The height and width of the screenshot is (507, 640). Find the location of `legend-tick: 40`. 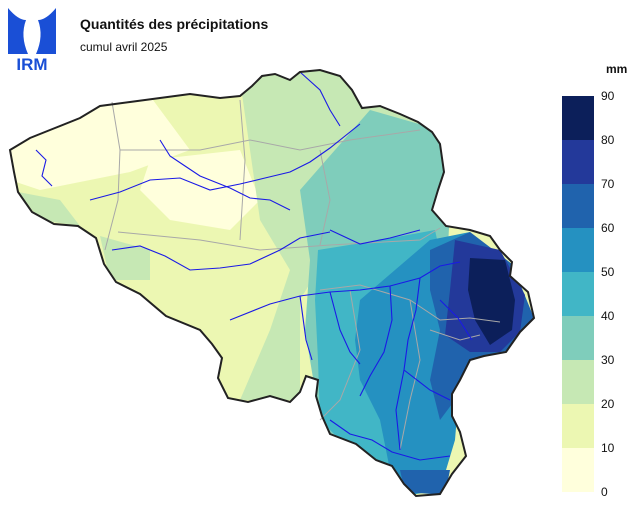

legend-tick: 40 is located at coordinates (608, 316).